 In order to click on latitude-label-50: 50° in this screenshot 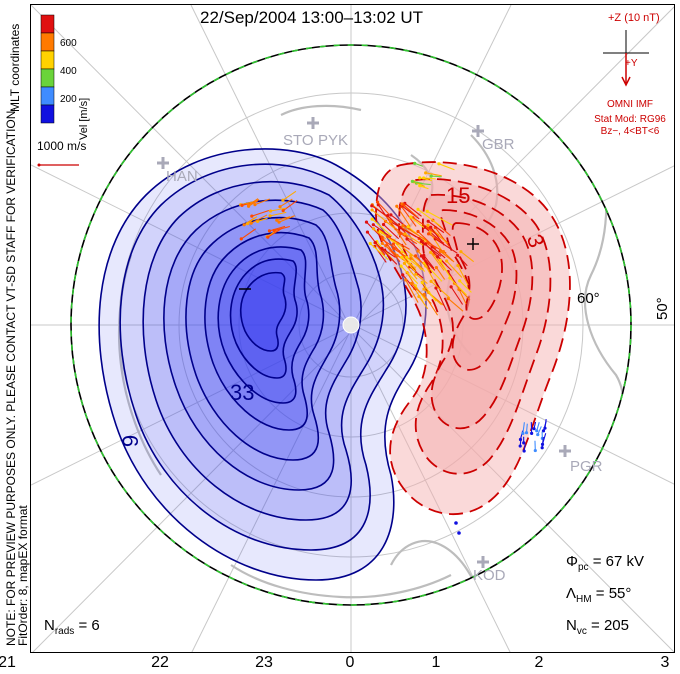, I will do `click(662, 308)`.